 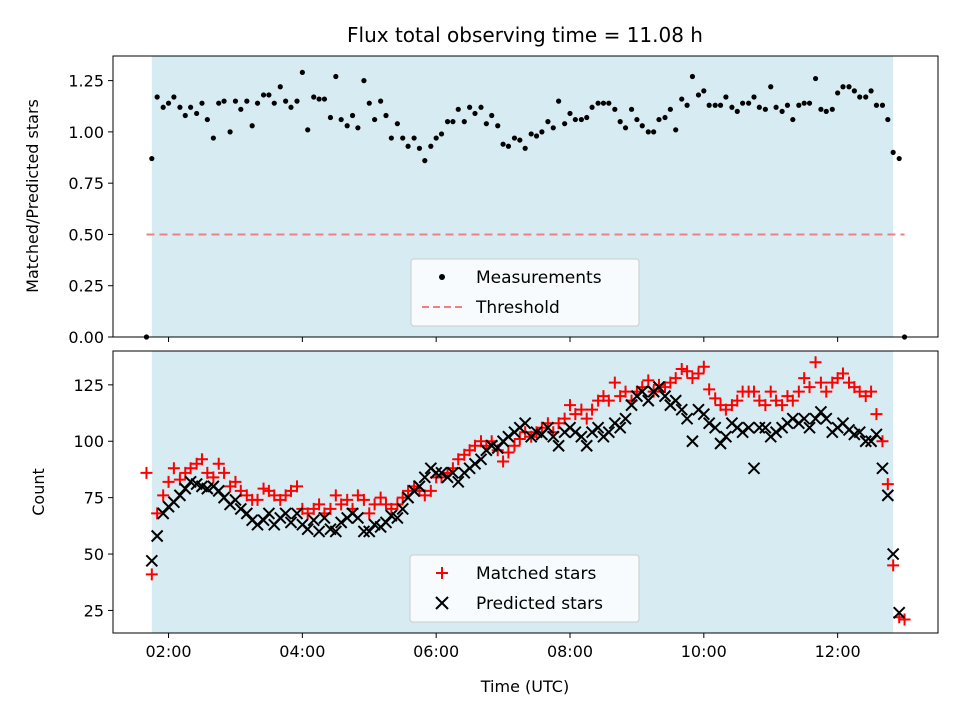 What do you see at coordinates (168, 651) in the screenshot?
I see `bottom-x-tick-label: 02:00` at bounding box center [168, 651].